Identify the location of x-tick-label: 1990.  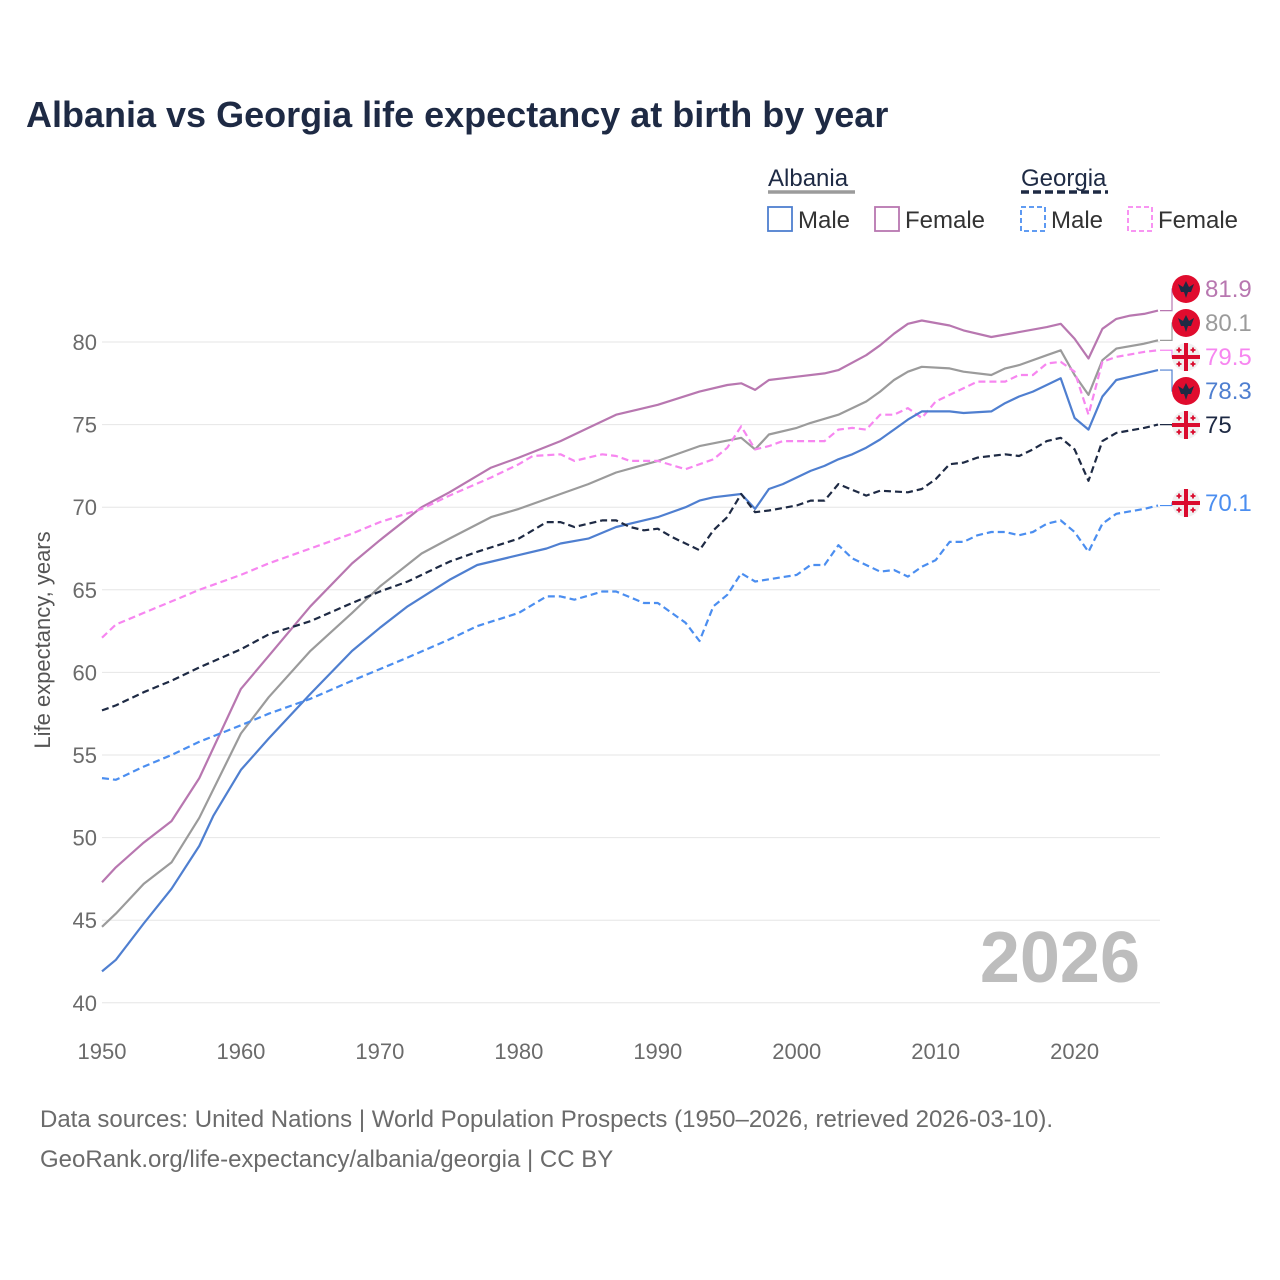
(657, 1051).